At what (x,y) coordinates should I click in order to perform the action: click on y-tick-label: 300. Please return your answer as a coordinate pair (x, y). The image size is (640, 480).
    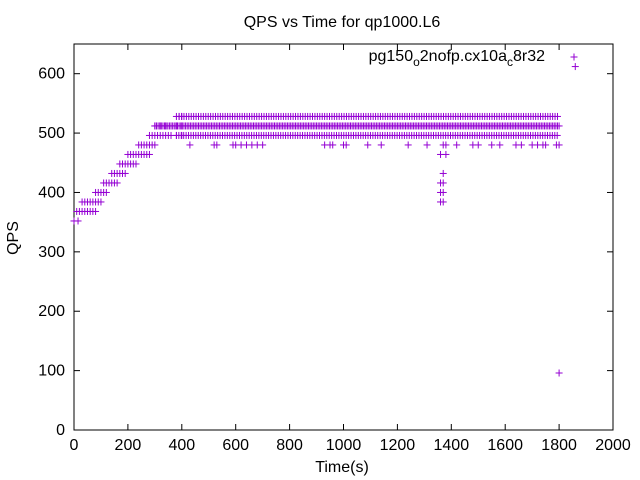
    Looking at the image, I should click on (51, 252).